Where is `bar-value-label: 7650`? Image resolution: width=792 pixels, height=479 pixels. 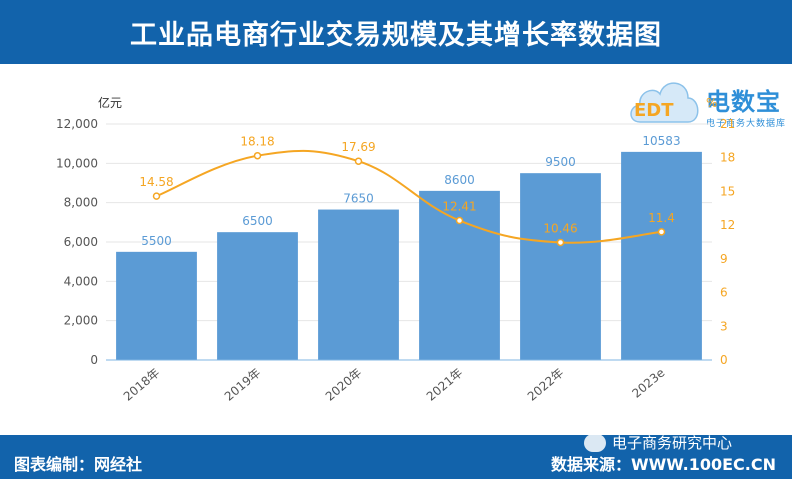
bar-value-label: 7650 is located at coordinates (358, 199).